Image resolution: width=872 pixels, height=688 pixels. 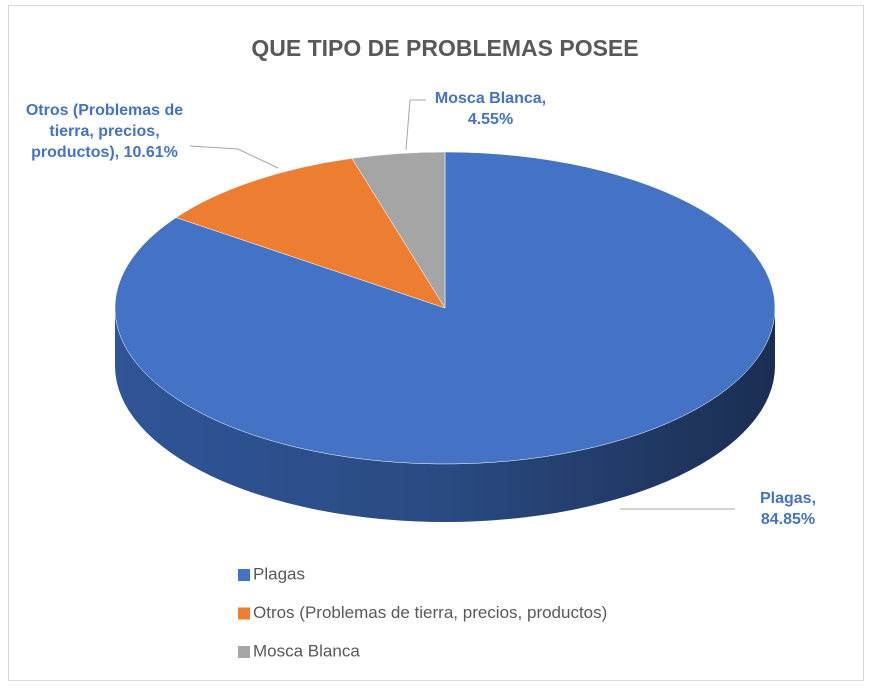 What do you see at coordinates (306, 650) in the screenshot?
I see `legend-label: Mosca Blanca` at bounding box center [306, 650].